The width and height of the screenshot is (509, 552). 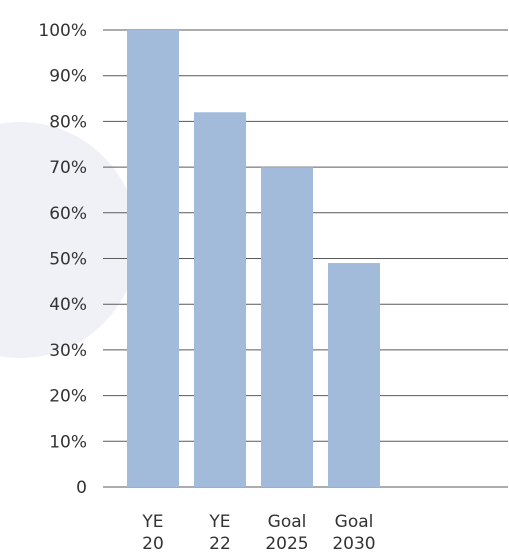 I want to click on y-tick-label: 70%, so click(x=68, y=168).